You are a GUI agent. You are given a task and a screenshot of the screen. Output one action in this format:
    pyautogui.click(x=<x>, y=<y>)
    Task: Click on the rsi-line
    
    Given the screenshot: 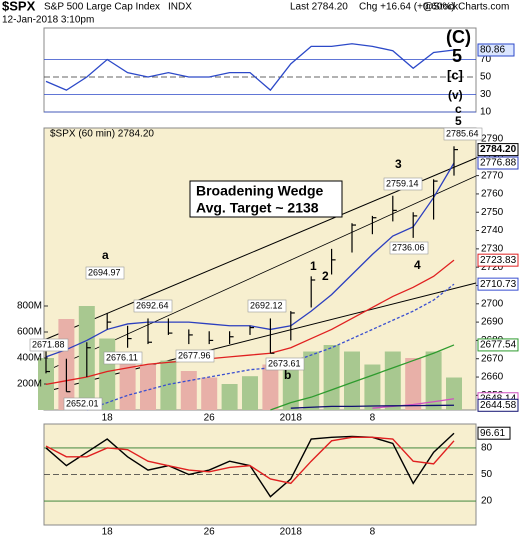 What is the action you would take?
    pyautogui.click(x=250, y=67)
    